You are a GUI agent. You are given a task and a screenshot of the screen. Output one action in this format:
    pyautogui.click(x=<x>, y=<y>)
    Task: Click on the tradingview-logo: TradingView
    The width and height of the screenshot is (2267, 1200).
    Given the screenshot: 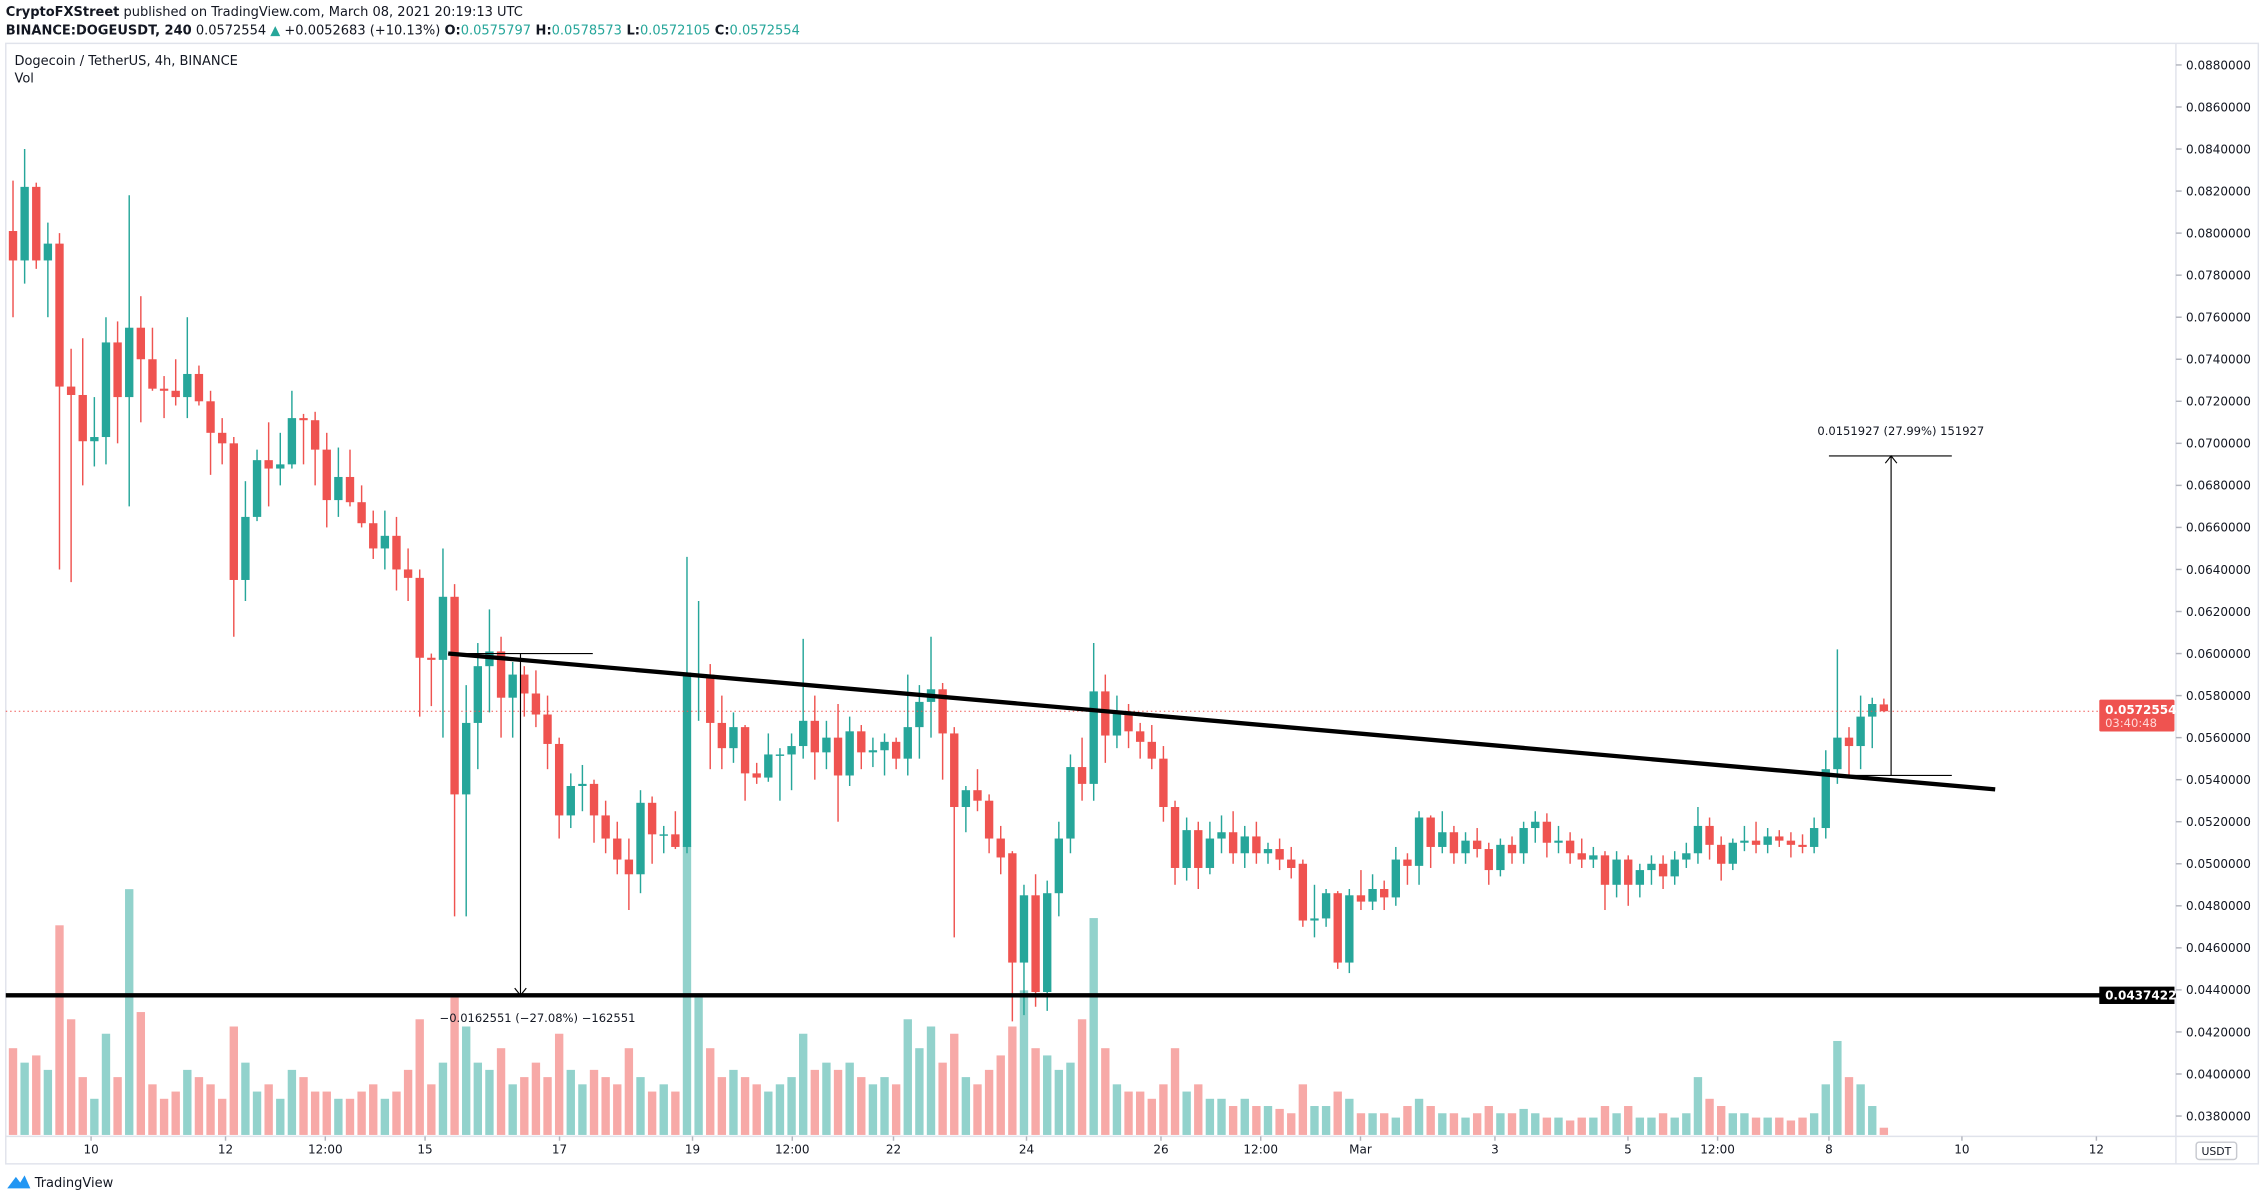 What is the action you would take?
    pyautogui.click(x=60, y=1183)
    